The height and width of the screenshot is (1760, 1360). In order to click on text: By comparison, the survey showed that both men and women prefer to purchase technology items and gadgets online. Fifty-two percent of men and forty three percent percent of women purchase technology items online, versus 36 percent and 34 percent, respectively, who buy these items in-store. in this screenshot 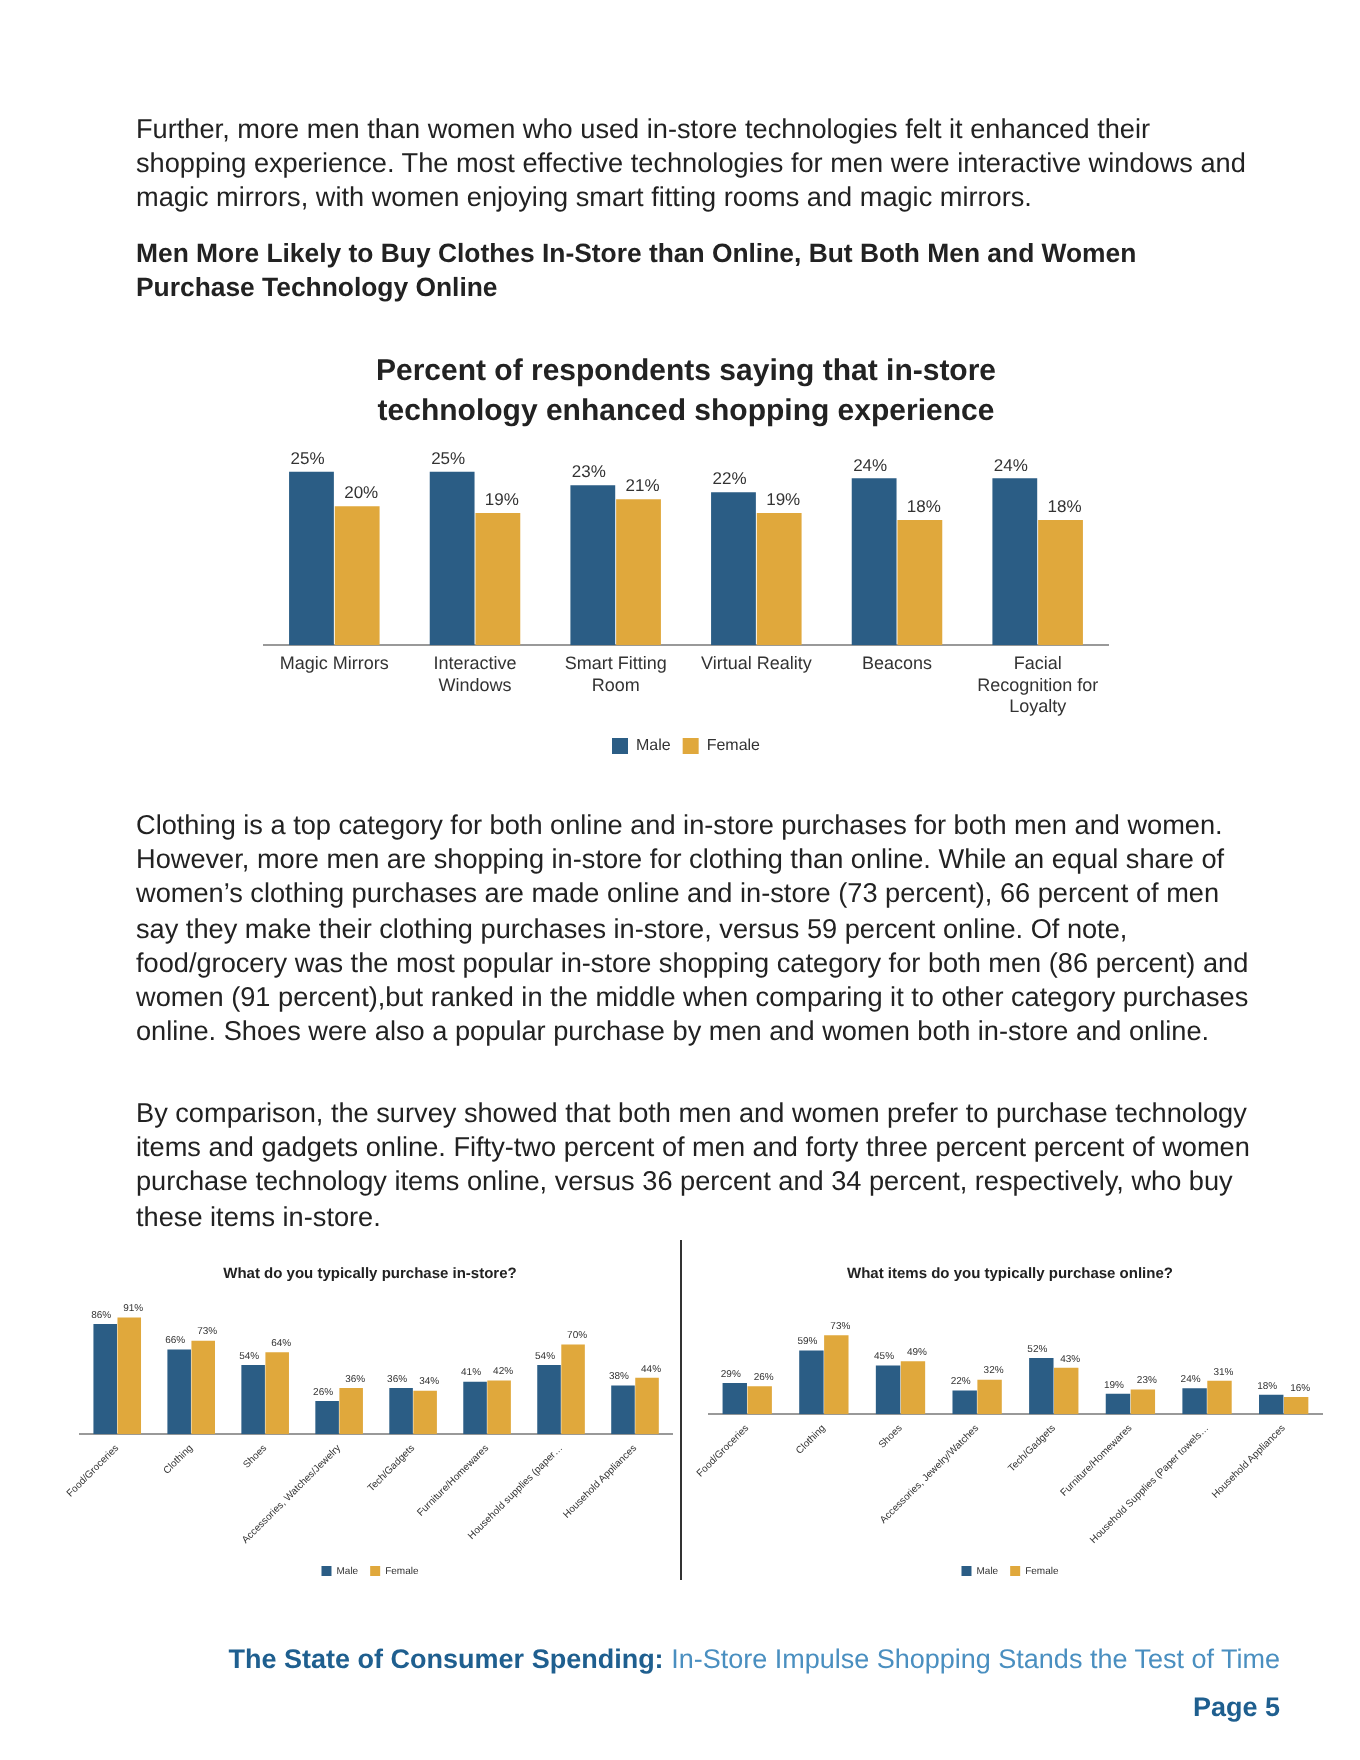, I will do `click(694, 1165)`.